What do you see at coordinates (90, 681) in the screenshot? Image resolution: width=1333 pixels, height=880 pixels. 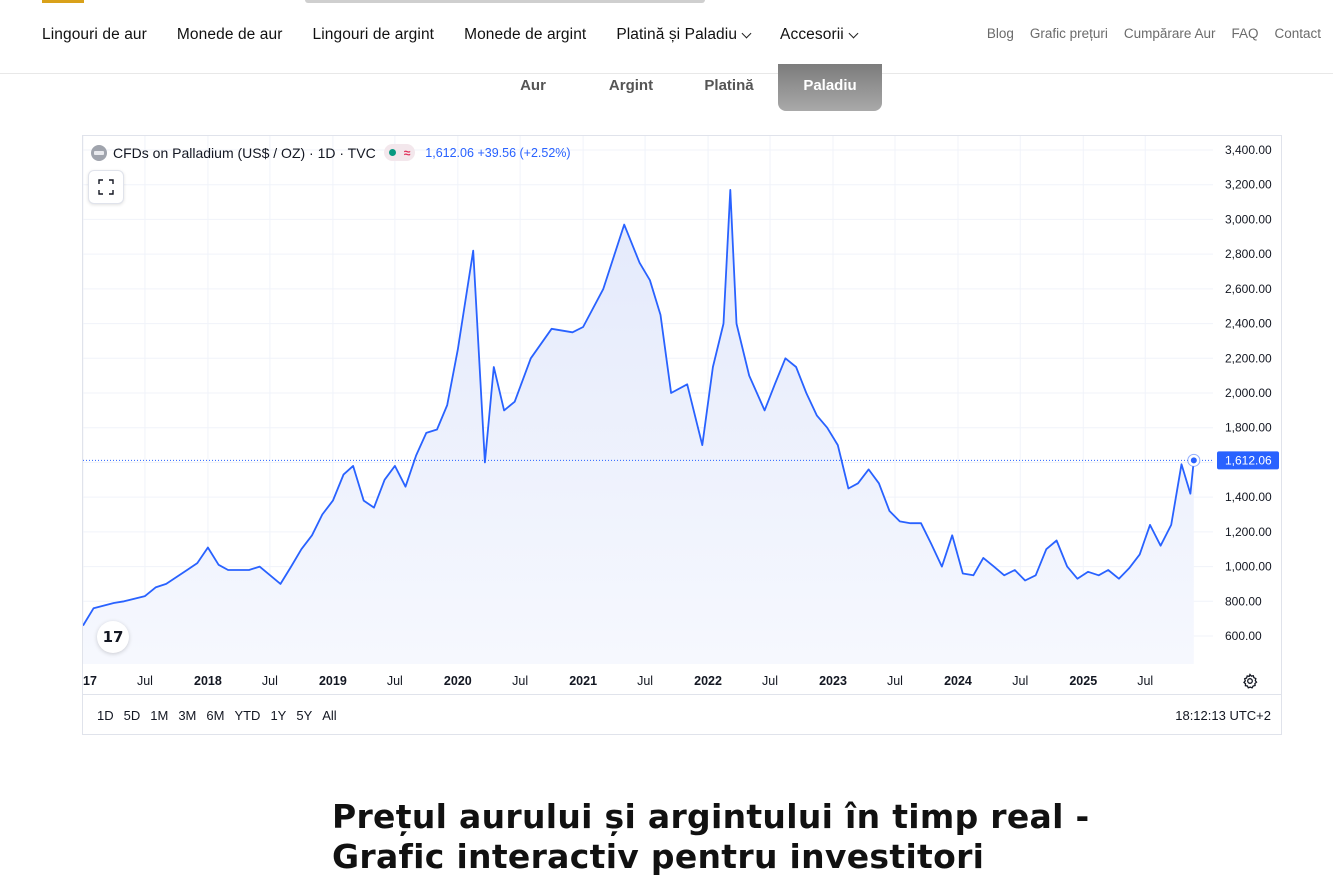 I see `x-tick-label: 2017` at bounding box center [90, 681].